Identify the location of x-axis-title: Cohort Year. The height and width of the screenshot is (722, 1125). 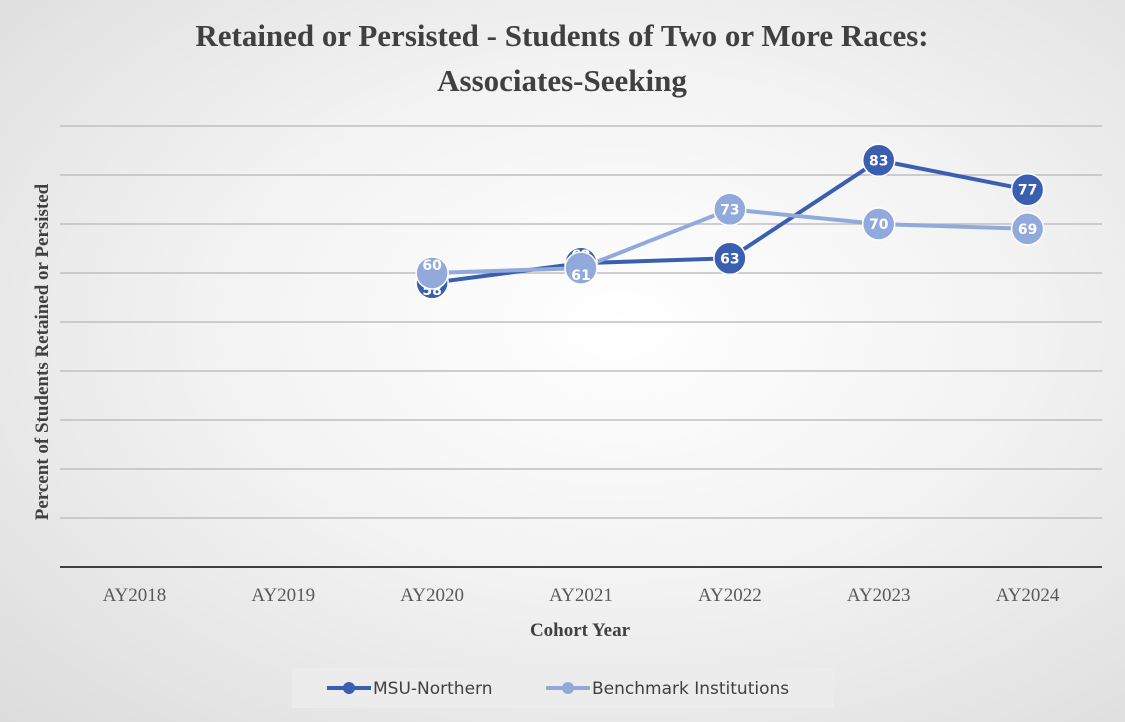
(580, 630).